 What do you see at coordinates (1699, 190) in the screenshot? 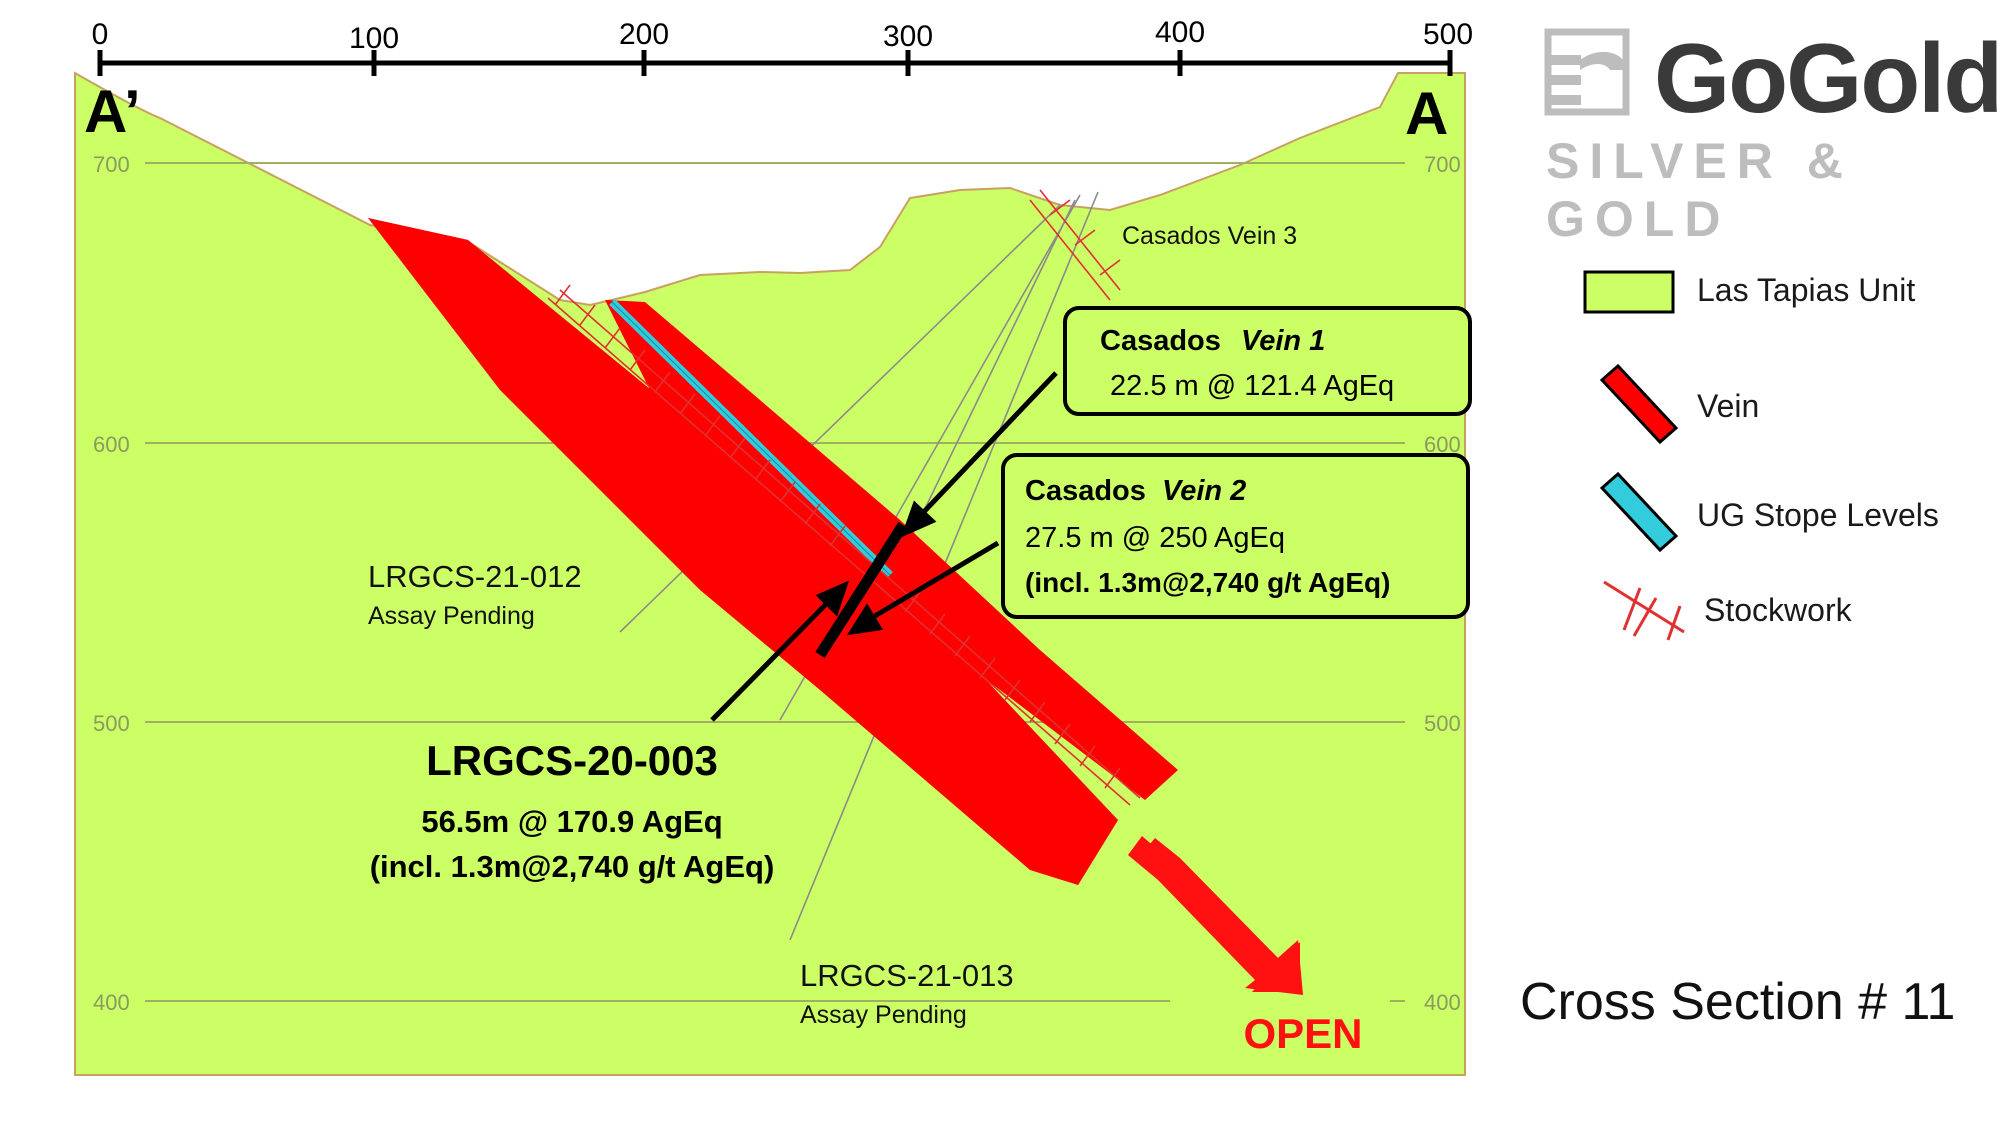
I see `logo-tagline: SILVER & GOLD` at bounding box center [1699, 190].